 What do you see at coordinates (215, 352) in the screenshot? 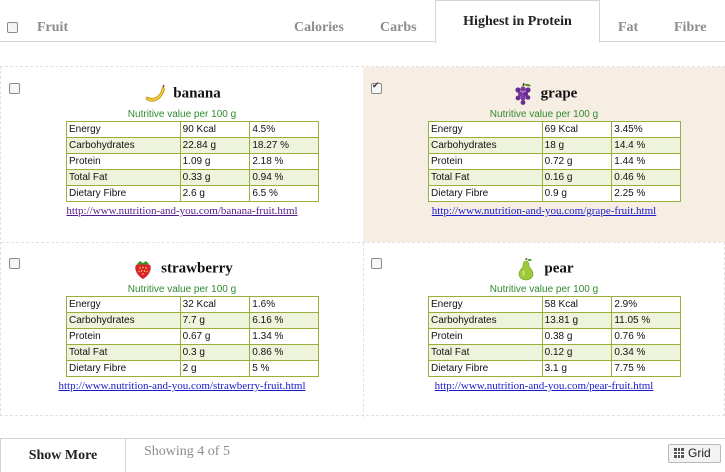
I see `row-amount: 0.3 g` at bounding box center [215, 352].